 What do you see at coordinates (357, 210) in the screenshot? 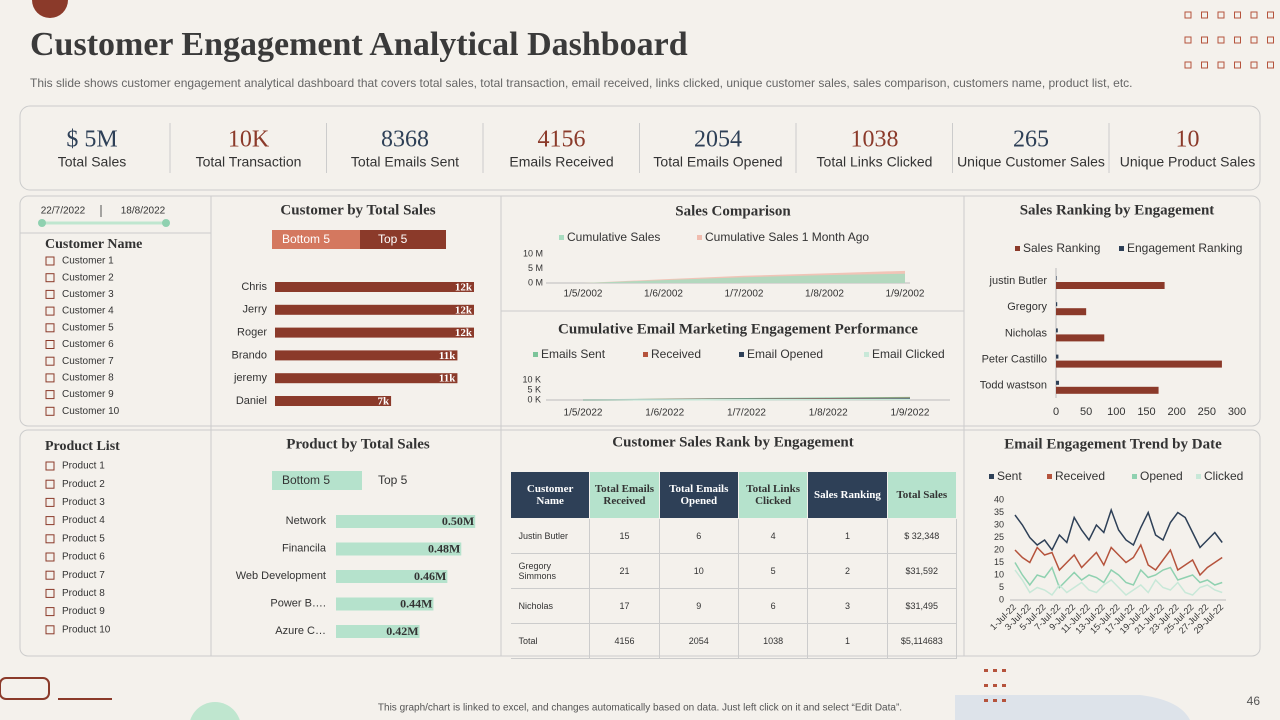
I see `chart-title: Customer by Total Sales` at bounding box center [357, 210].